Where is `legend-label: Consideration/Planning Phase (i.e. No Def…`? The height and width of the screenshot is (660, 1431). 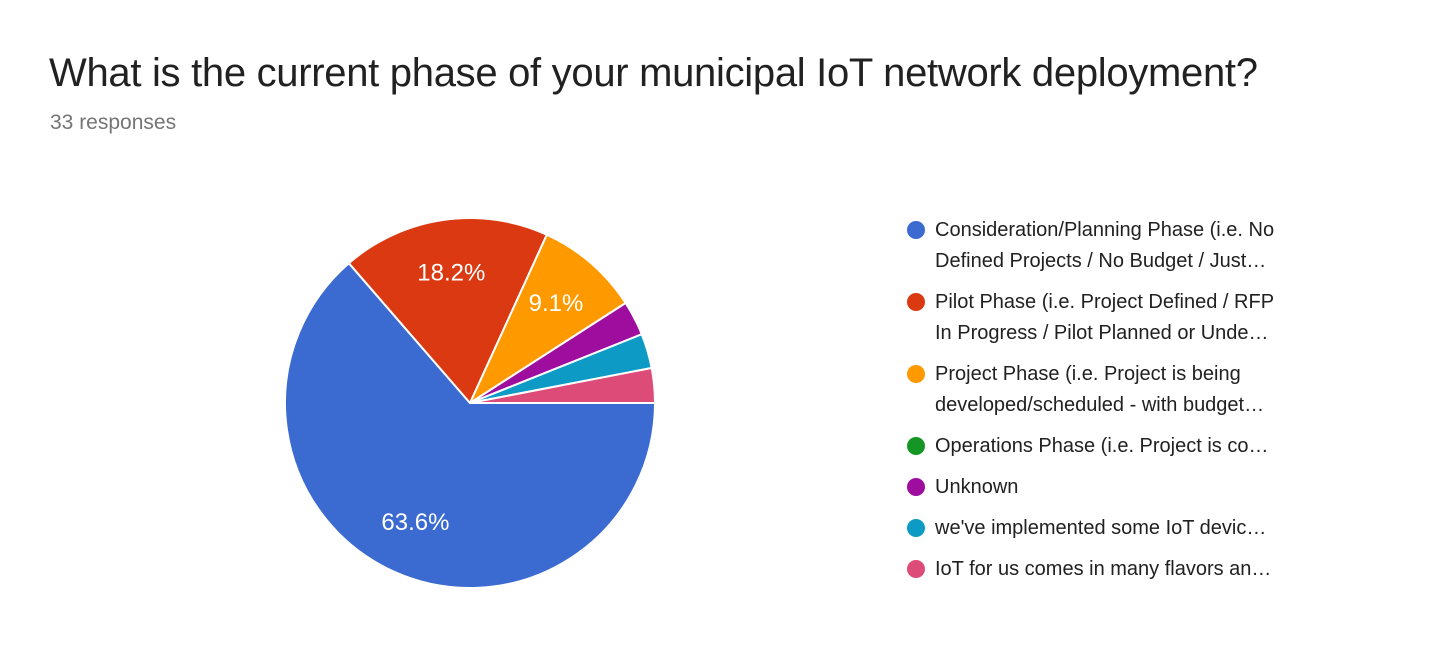
legend-label: Consideration/Planning Phase (i.e. No Def… is located at coordinates (1104, 246).